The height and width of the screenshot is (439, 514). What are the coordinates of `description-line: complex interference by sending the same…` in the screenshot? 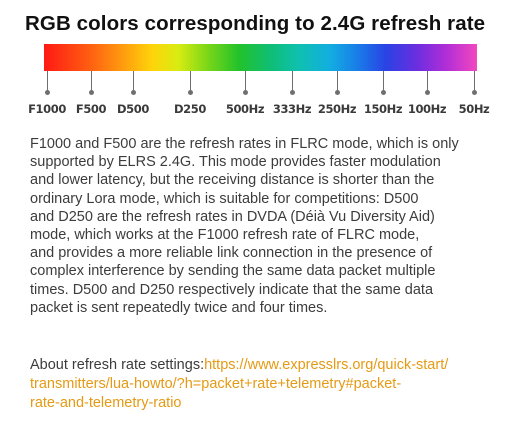 It's located at (233, 271).